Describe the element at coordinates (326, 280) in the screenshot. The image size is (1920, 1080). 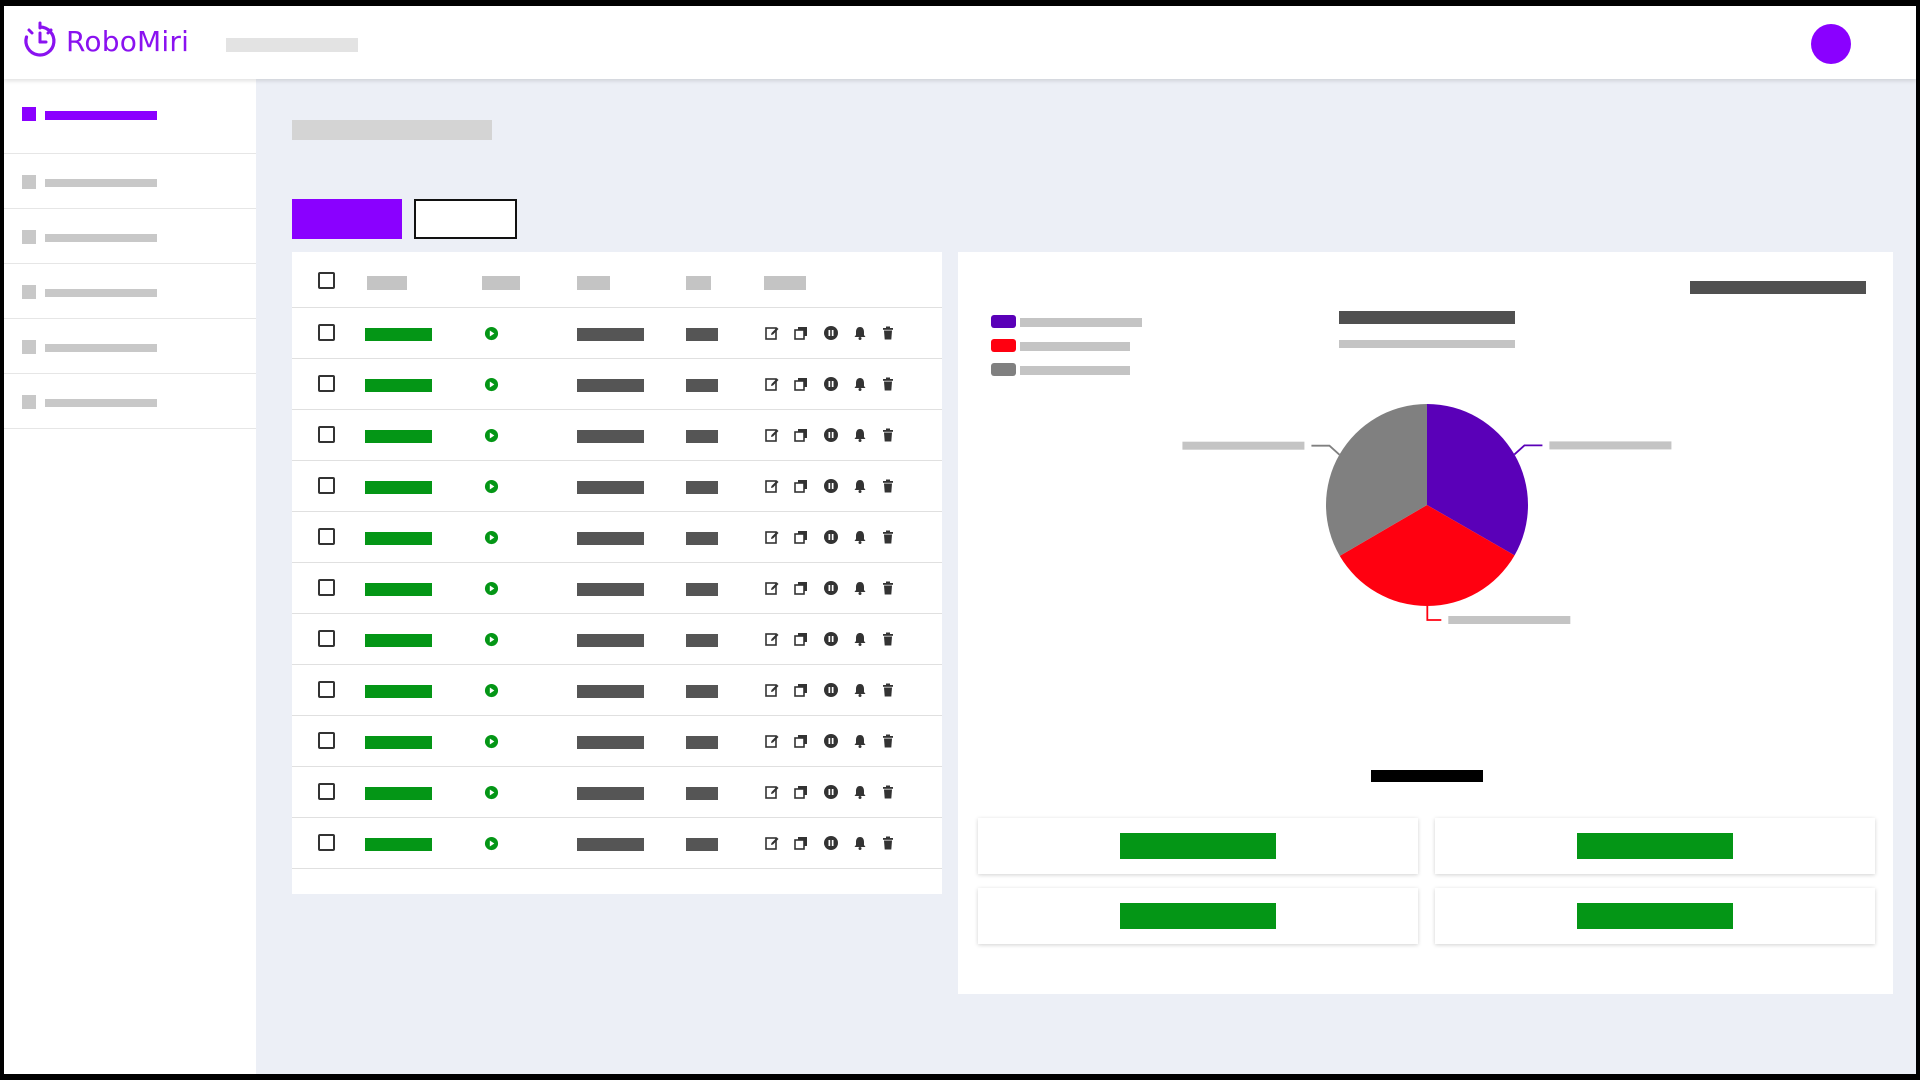
I see `select-all-checkbox` at that location.